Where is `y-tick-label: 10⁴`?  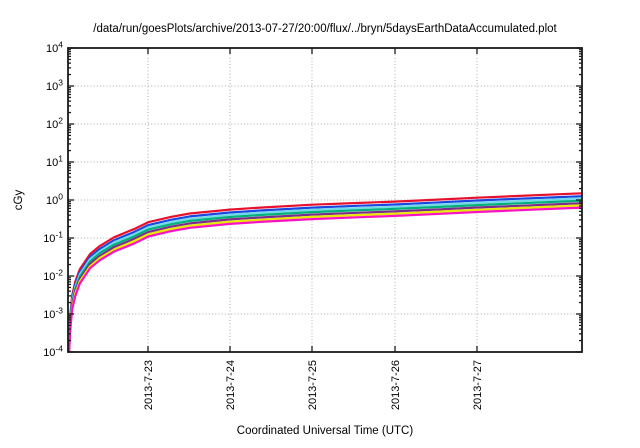 y-tick-label: 10⁴ is located at coordinates (54, 48).